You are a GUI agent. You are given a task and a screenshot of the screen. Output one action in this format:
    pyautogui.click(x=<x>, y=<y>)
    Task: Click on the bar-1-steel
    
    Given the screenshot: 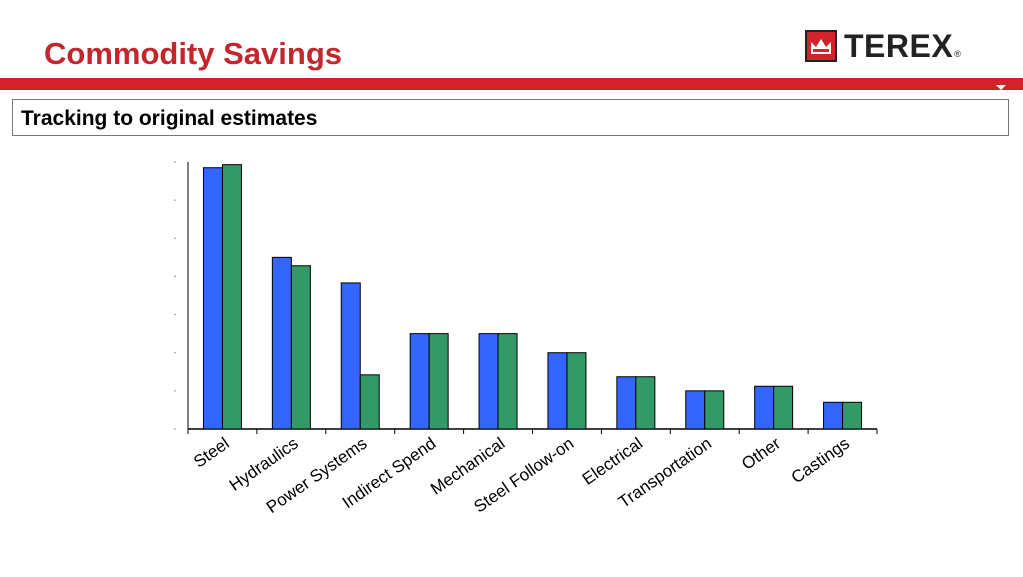 What is the action you would take?
    pyautogui.click(x=212, y=298)
    